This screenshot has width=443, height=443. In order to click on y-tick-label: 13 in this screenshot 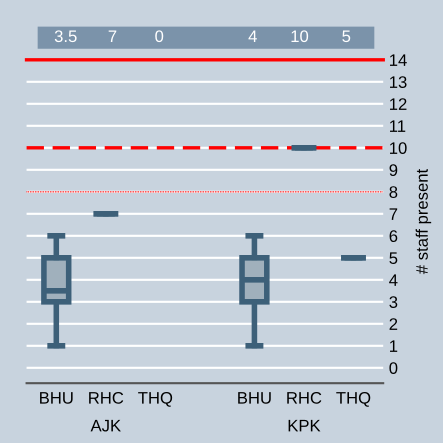, I will do `click(398, 82)`.